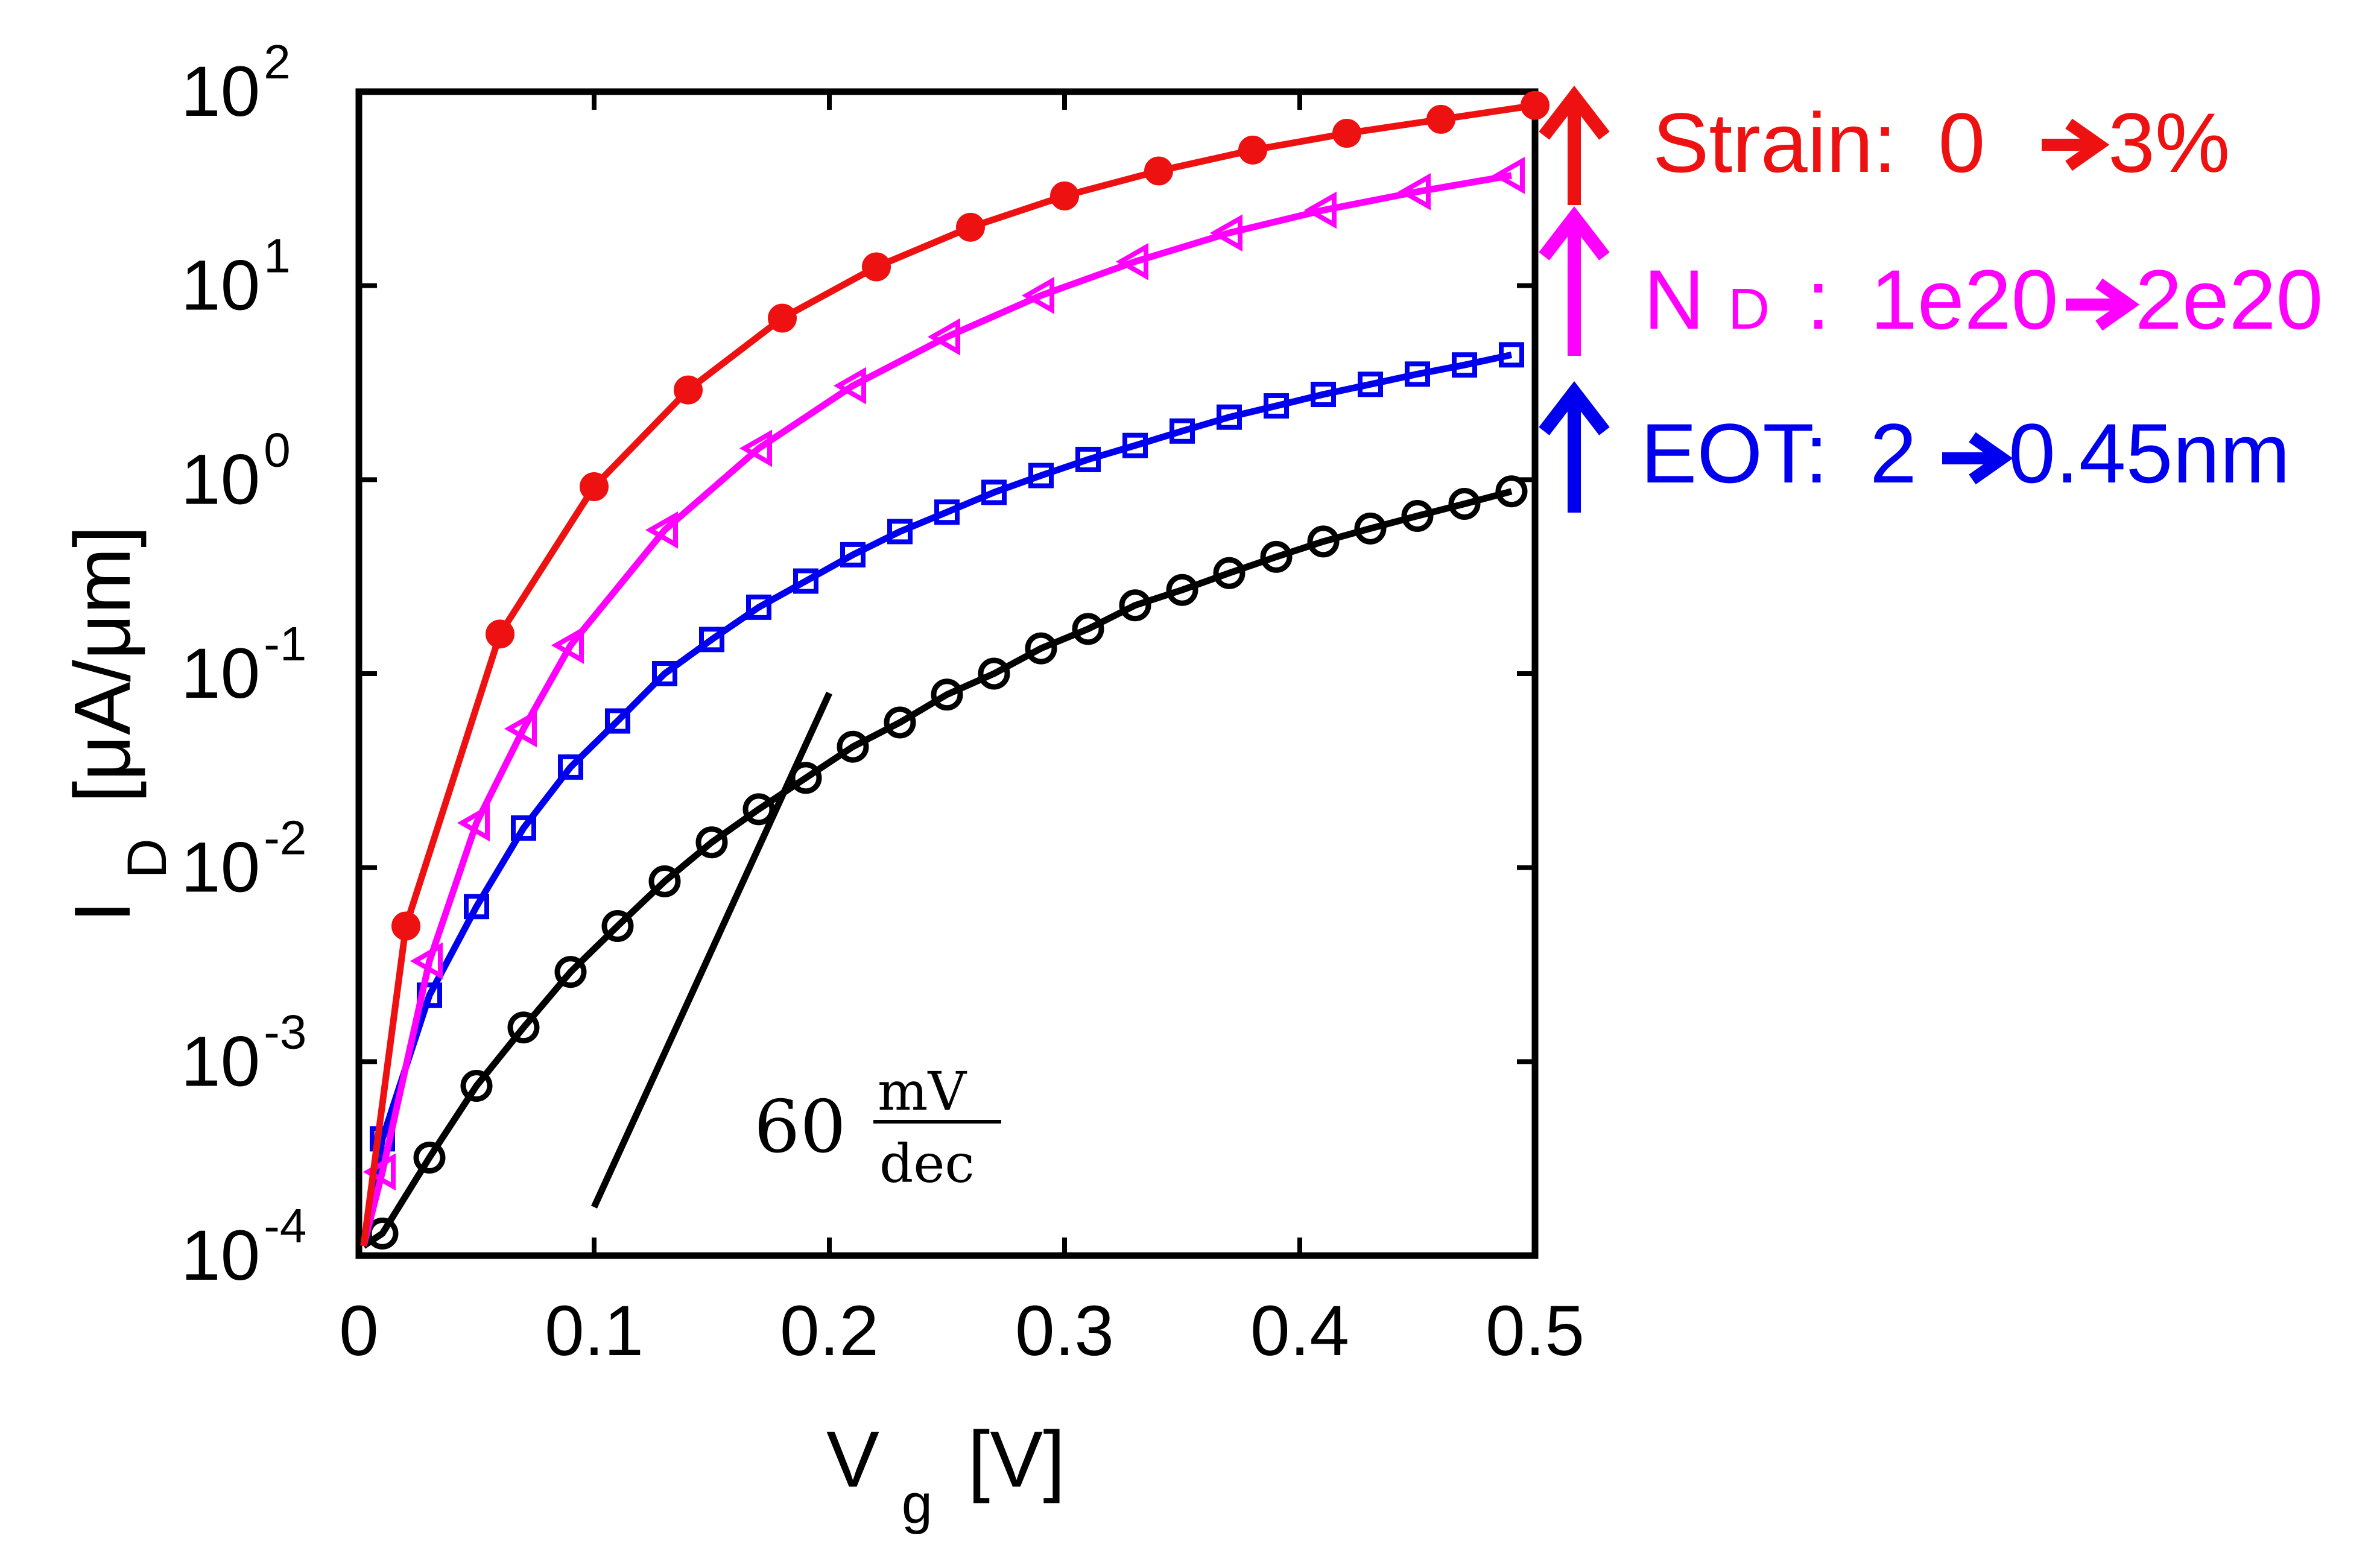  I want to click on svg-text: I D [μA/μm], so click(120, 724).